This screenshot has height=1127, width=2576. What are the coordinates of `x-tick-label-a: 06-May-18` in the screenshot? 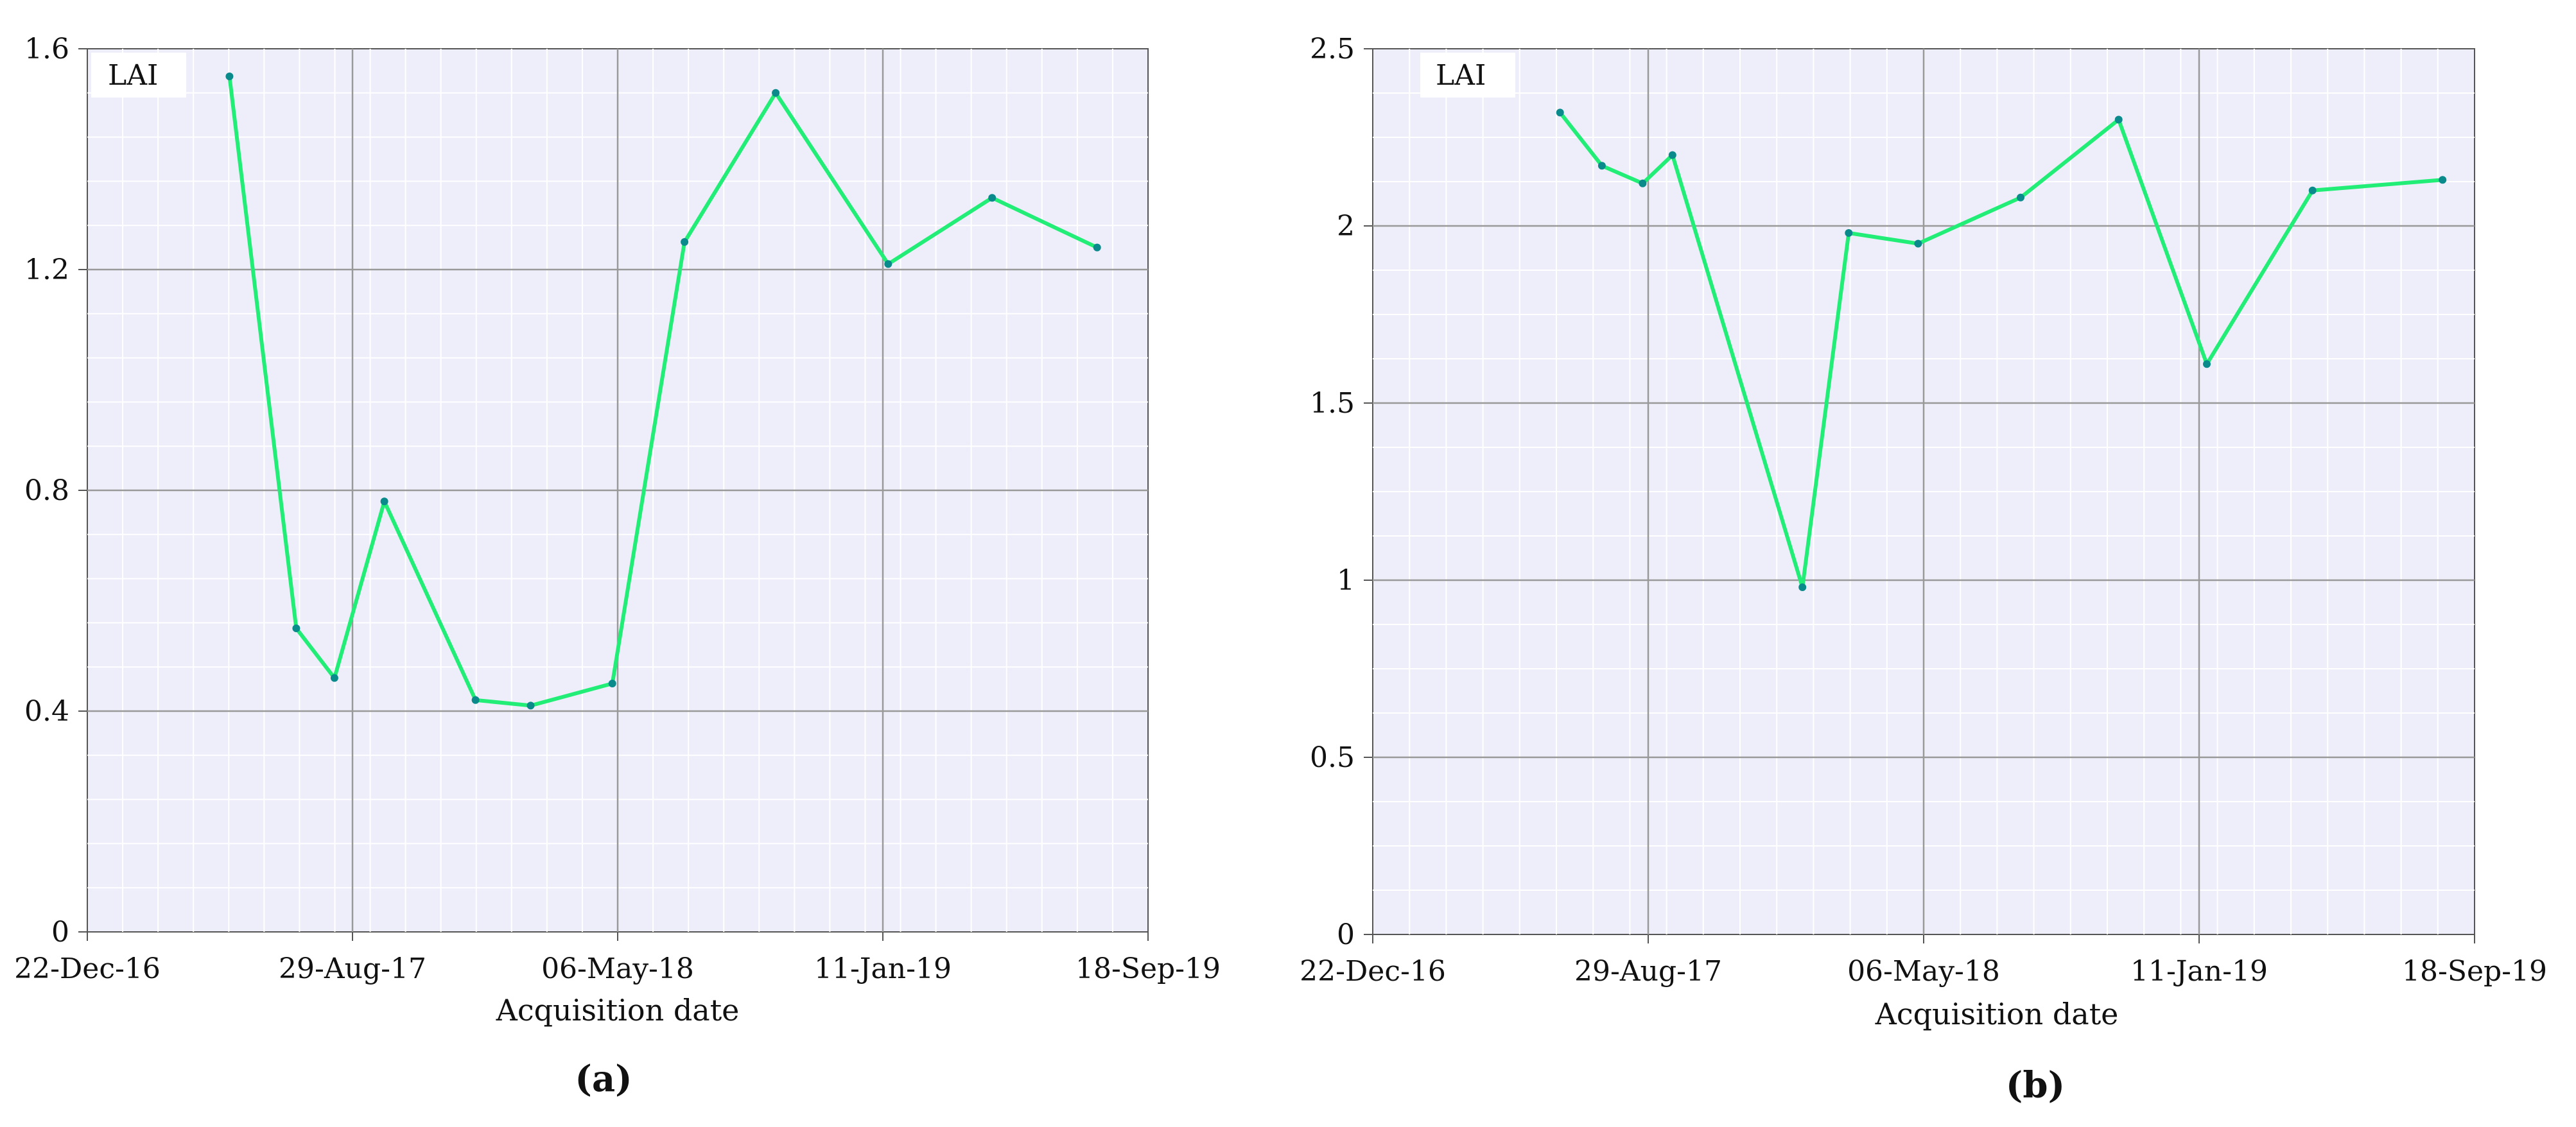 It's located at (617, 968).